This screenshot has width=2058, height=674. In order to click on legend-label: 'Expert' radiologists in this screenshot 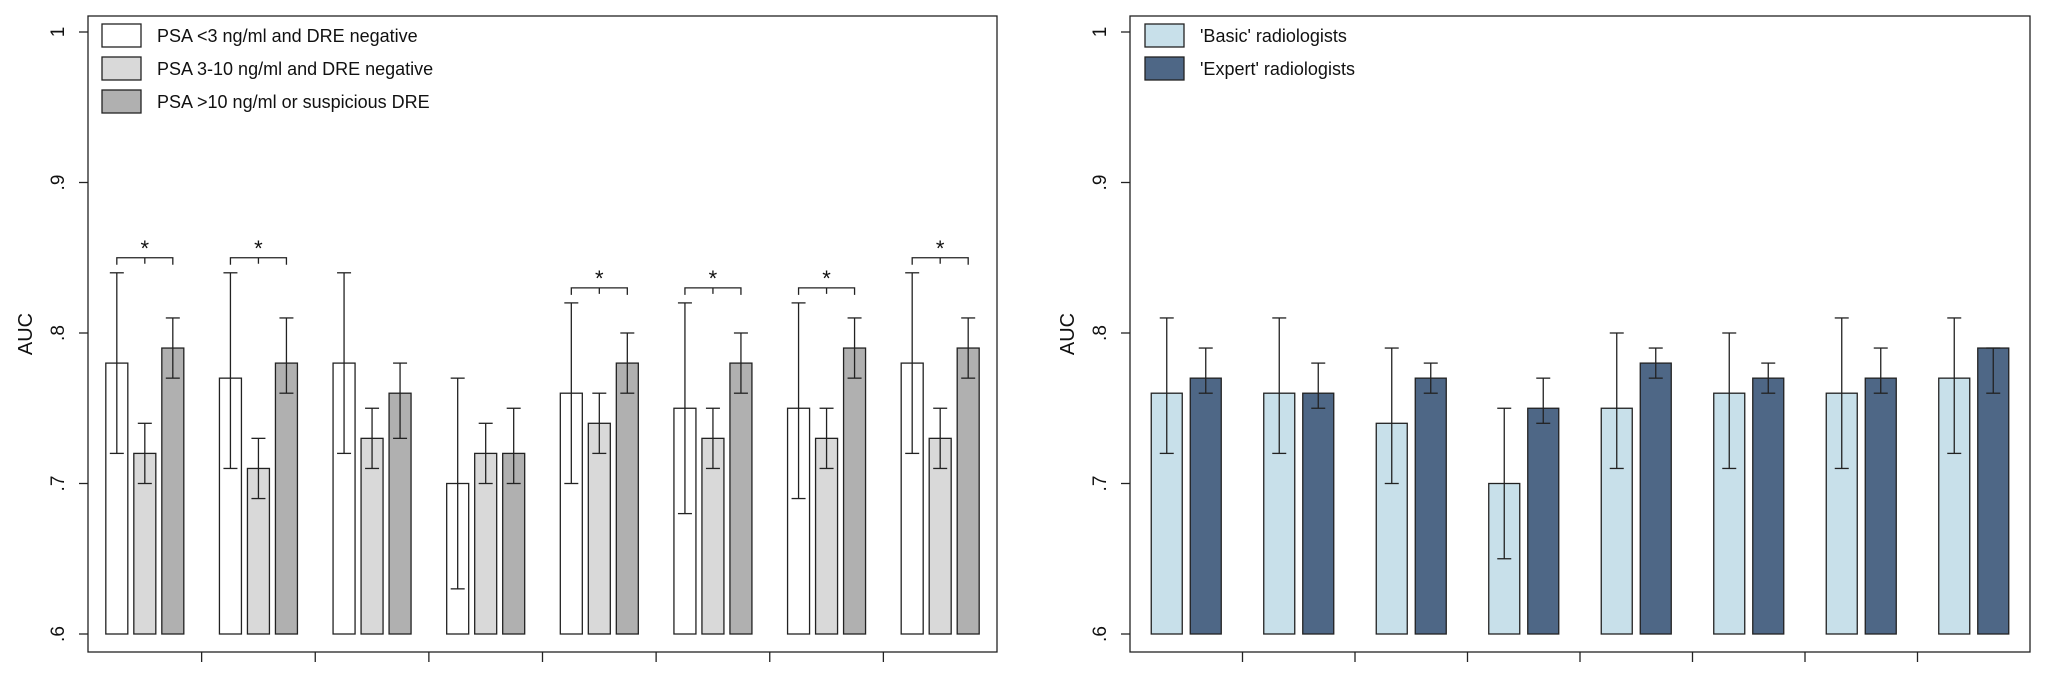, I will do `click(1277, 69)`.